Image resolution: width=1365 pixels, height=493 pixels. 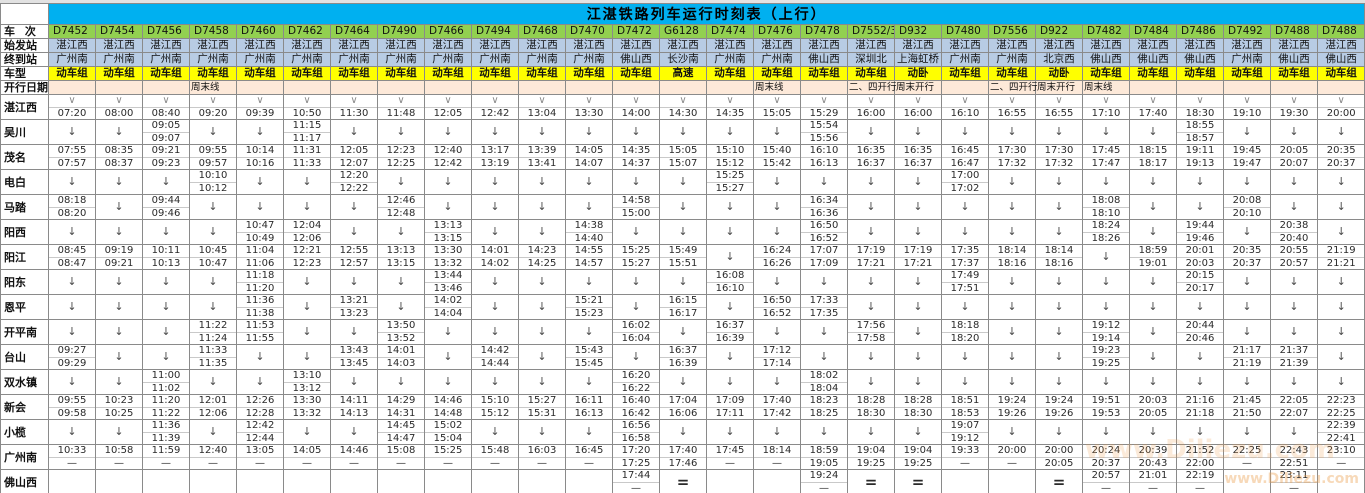 What do you see at coordinates (119, 107) in the screenshot?
I see `time-cell: ∨ 08:00` at bounding box center [119, 107].